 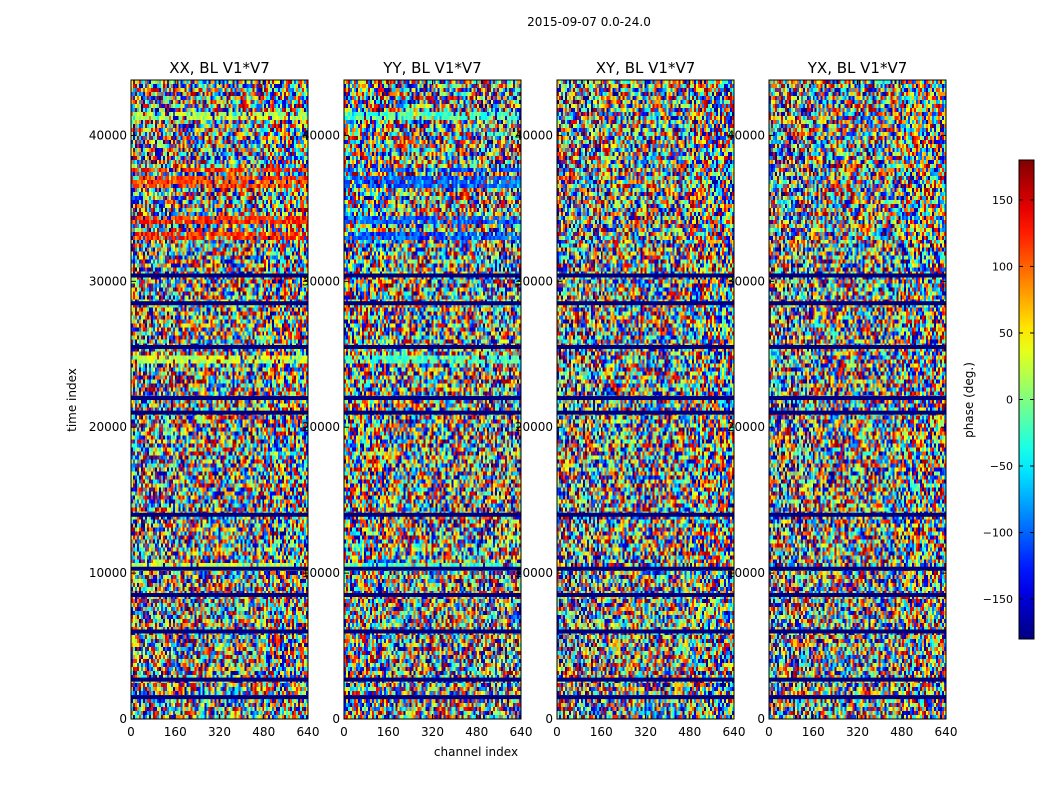 What do you see at coordinates (998, 533) in the screenshot?
I see `colorbar-tick-label: −100` at bounding box center [998, 533].